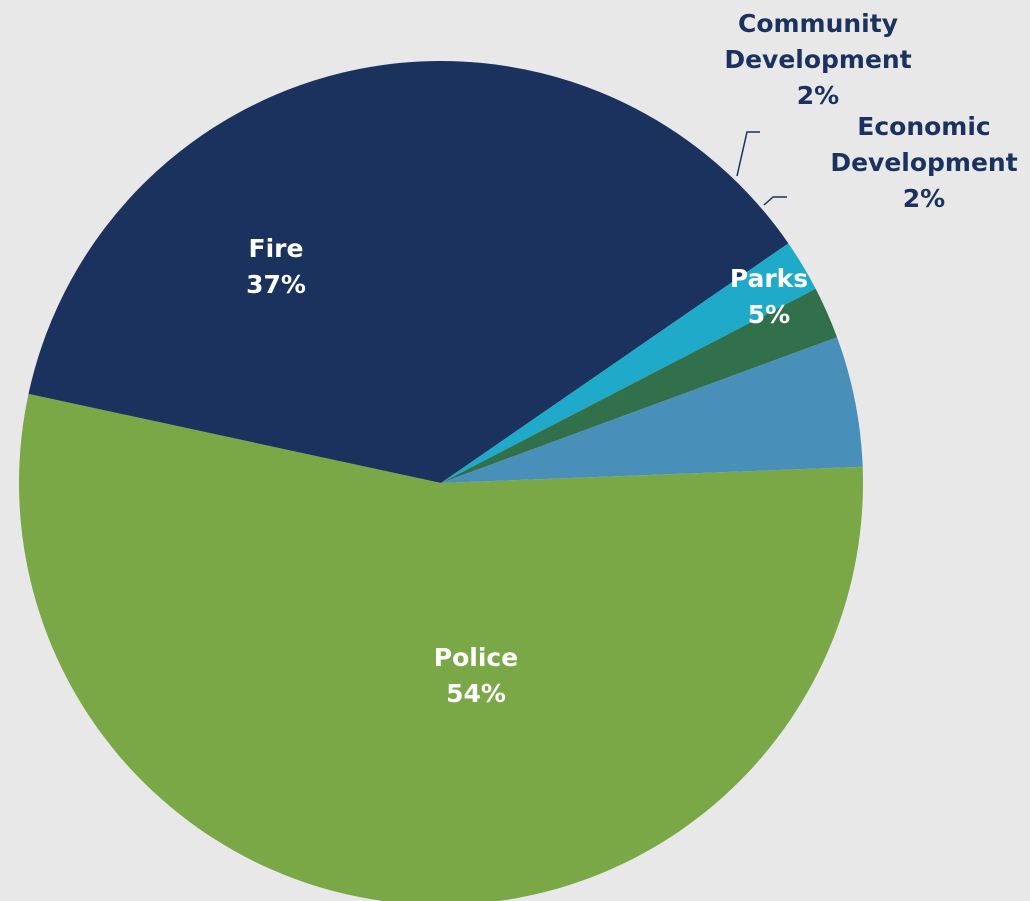 The height and width of the screenshot is (901, 1030). I want to click on pie-slice-economic-development, so click(639, 385).